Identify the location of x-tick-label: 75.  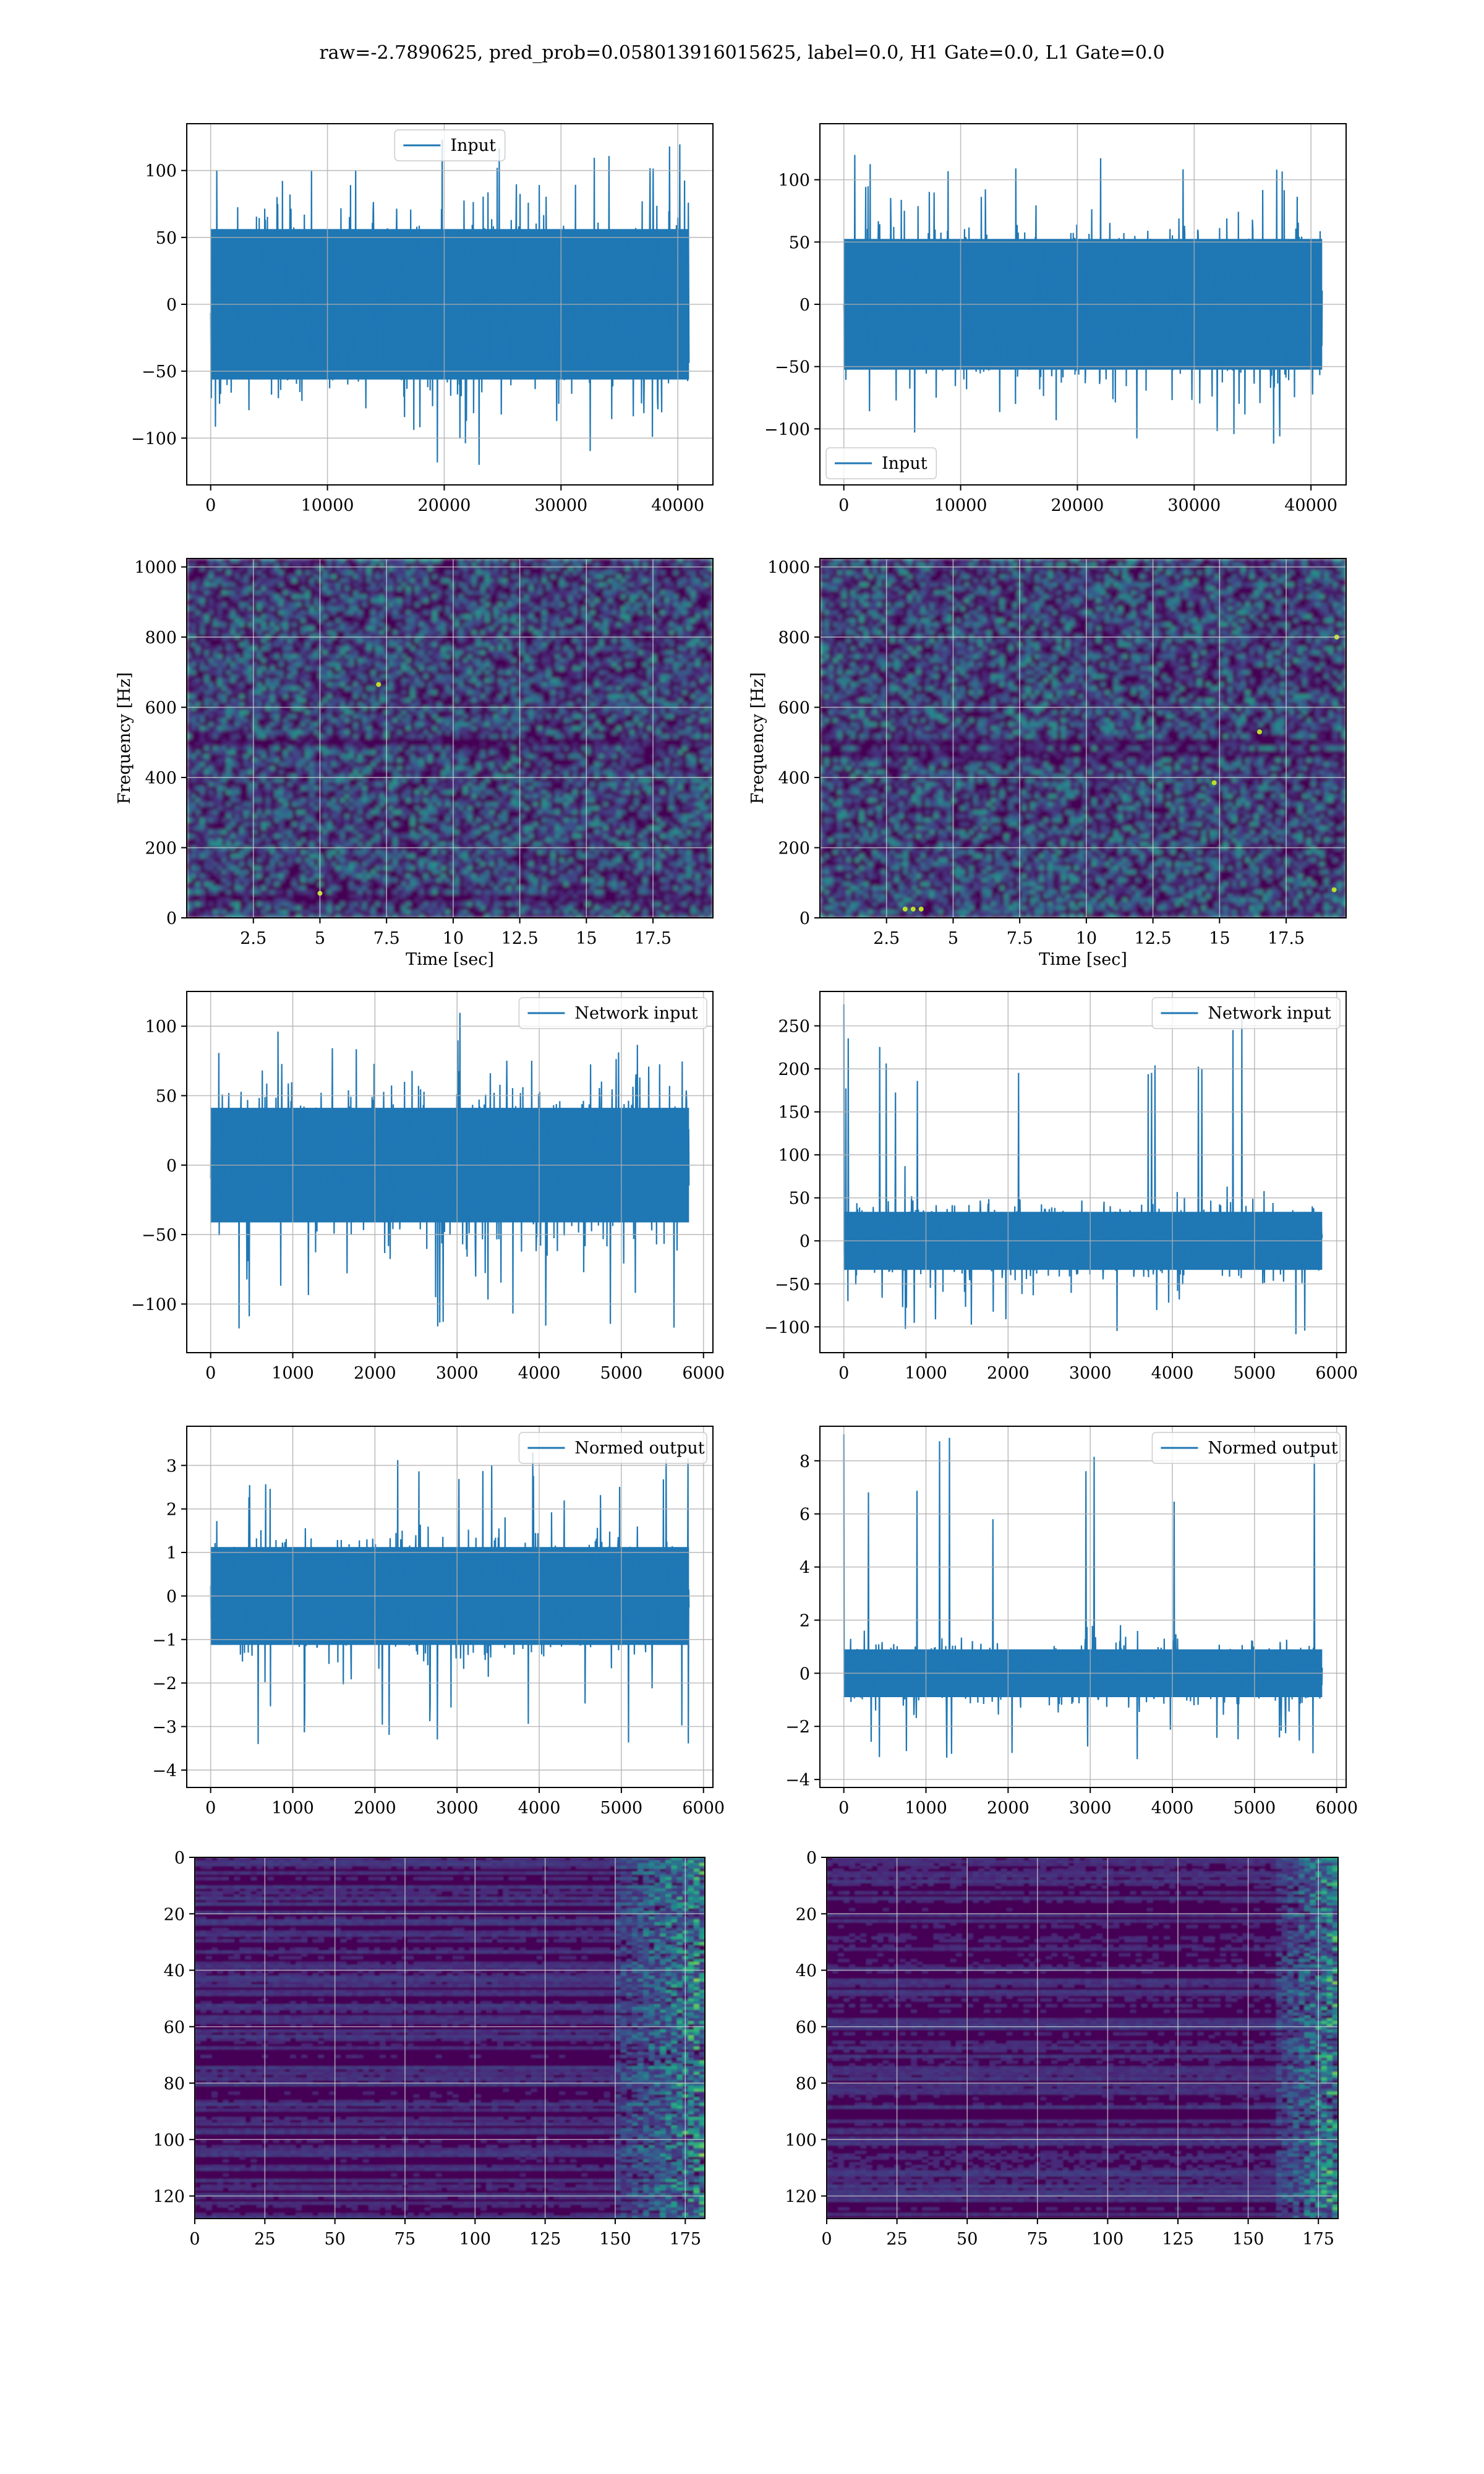
(1037, 2239).